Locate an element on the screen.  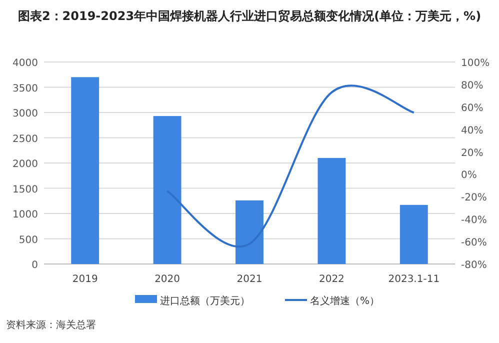
y2-tick-label: 40% is located at coordinates (472, 130).